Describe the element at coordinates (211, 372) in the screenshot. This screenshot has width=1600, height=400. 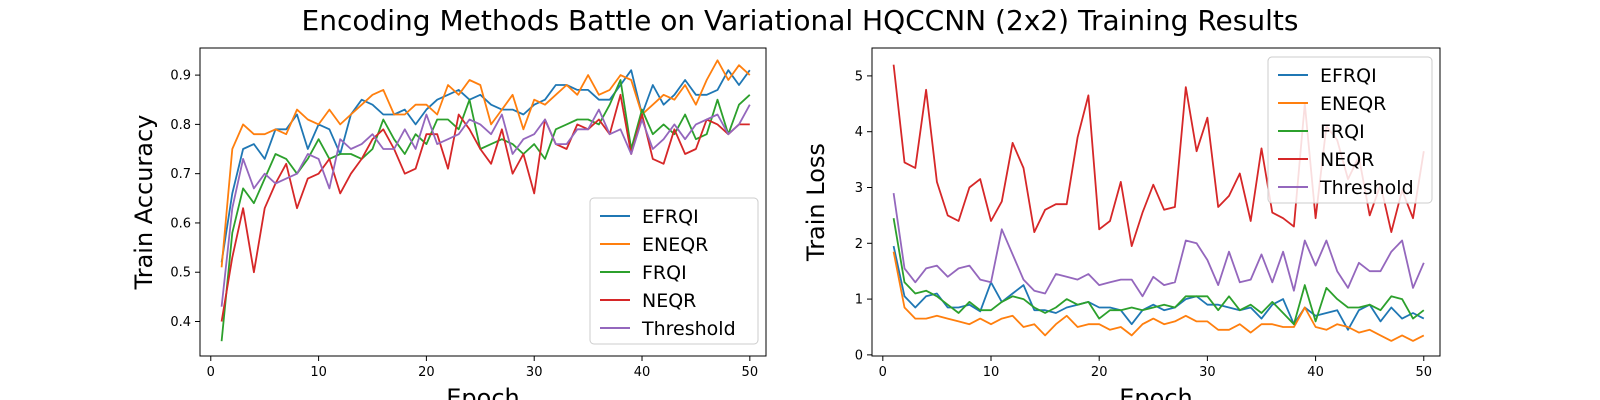
I see `acc-x-tick-label: 0` at that location.